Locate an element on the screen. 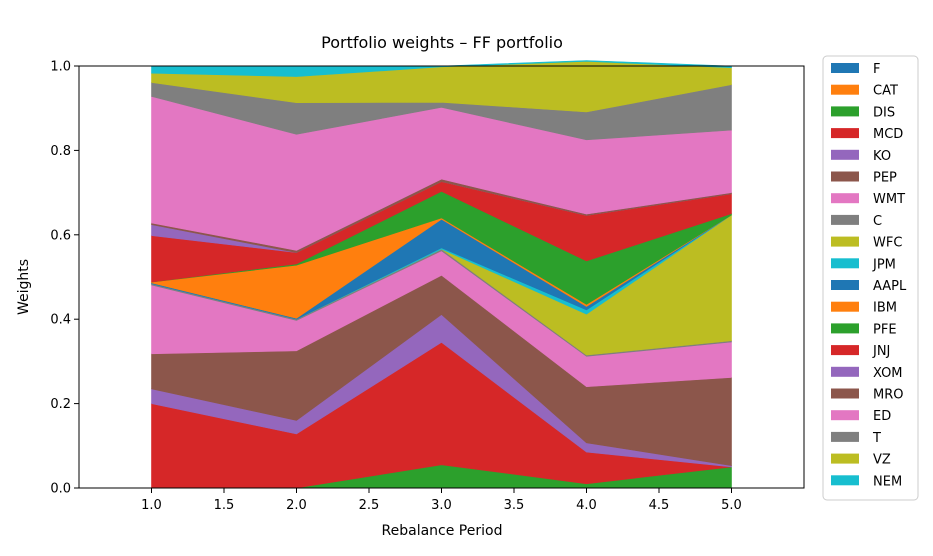 This screenshot has height=556, width=933. legend-label-mro: MRO is located at coordinates (888, 395).